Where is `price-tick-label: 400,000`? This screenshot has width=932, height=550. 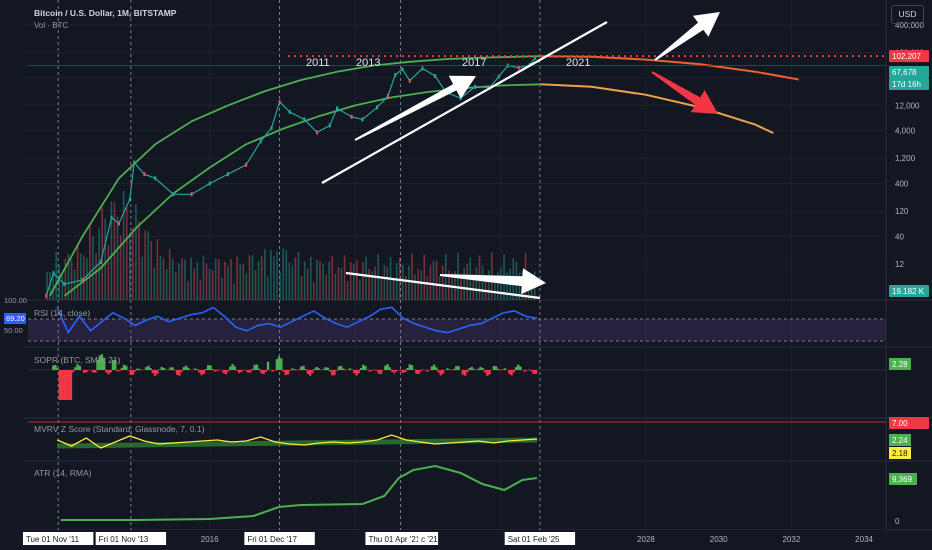
price-tick-label: 400,000 is located at coordinates (909, 25).